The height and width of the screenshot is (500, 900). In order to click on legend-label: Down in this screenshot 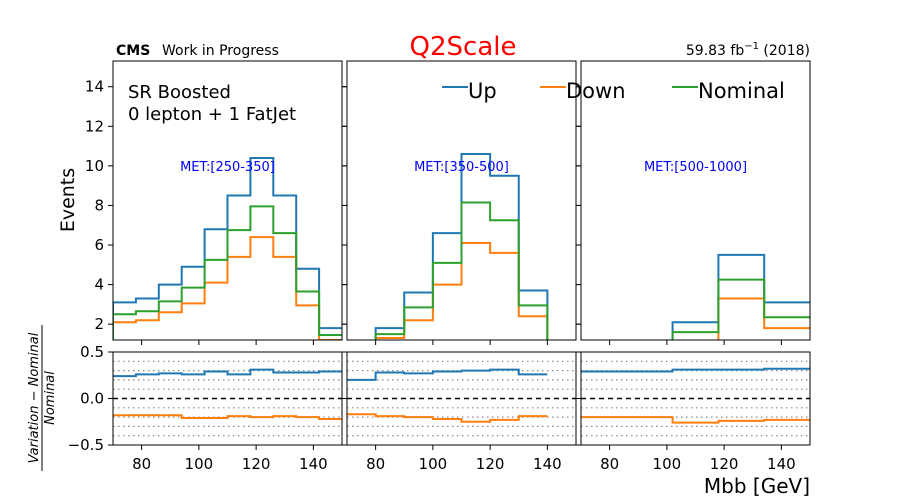, I will do `click(596, 91)`.